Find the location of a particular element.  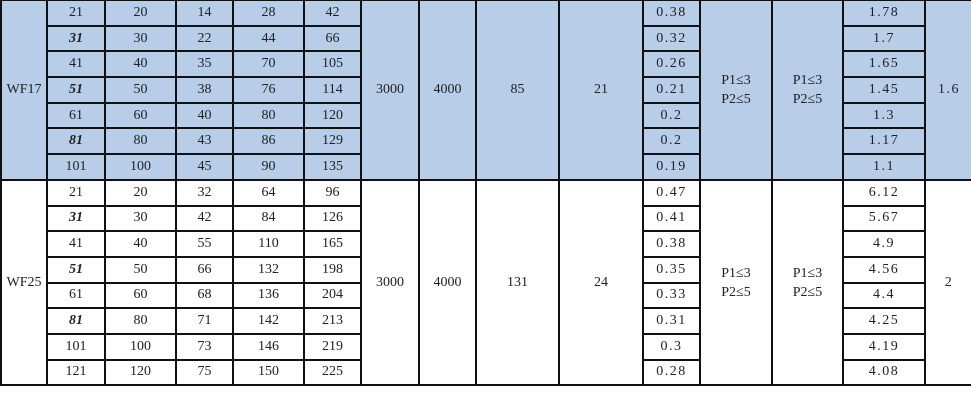

decimal-cell: 0.32 is located at coordinates (671, 38).